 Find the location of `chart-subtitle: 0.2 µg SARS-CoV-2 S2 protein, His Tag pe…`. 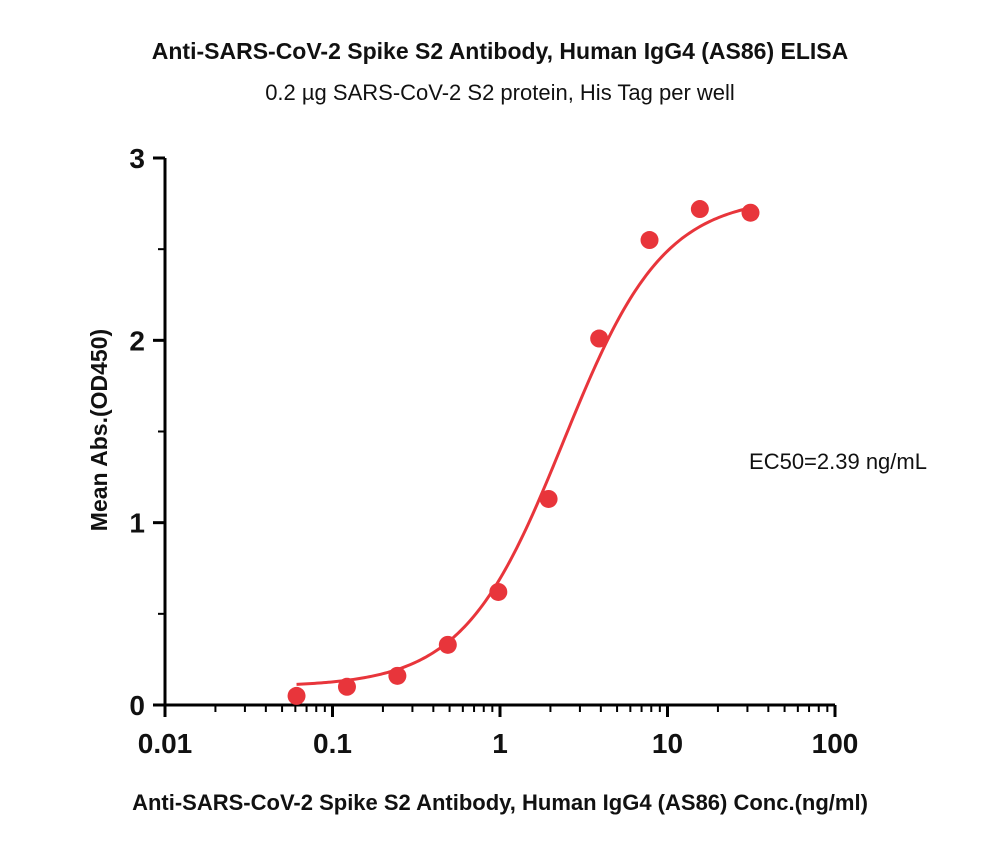

chart-subtitle: 0.2 µg SARS-CoV-2 S2 protein, His Tag pe… is located at coordinates (500, 92).